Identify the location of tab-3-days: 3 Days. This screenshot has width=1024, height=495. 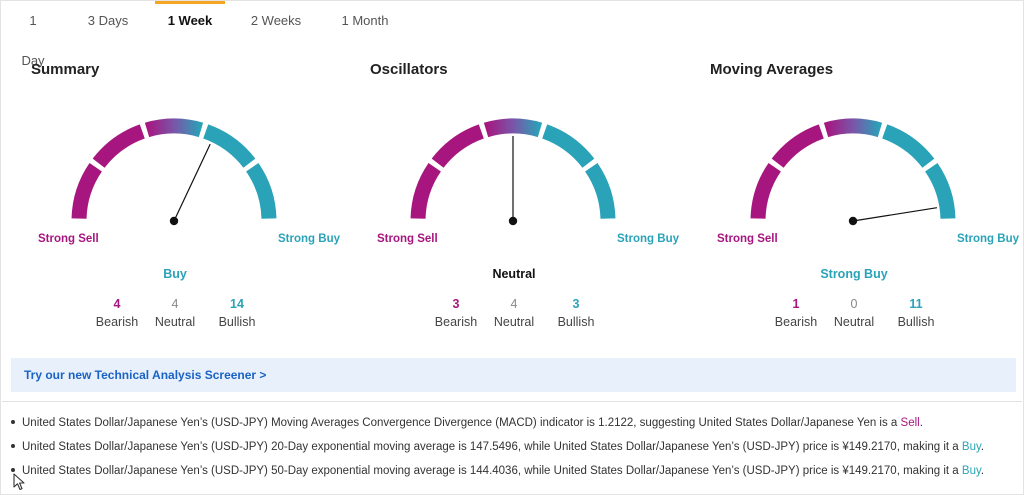
(108, 20).